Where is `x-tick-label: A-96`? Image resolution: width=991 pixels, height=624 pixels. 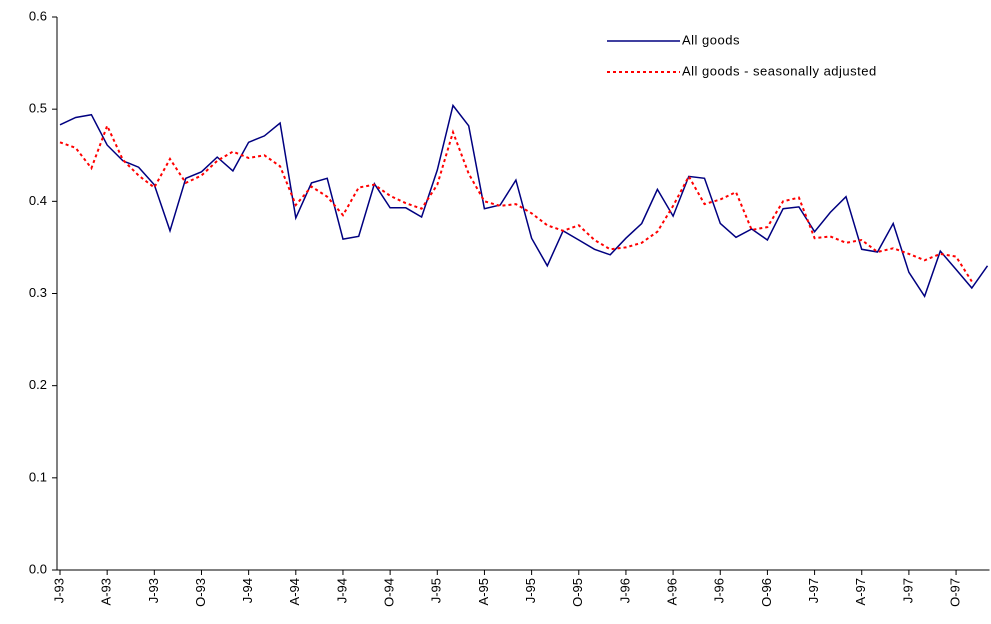
x-tick-label: A-96 is located at coordinates (672, 591).